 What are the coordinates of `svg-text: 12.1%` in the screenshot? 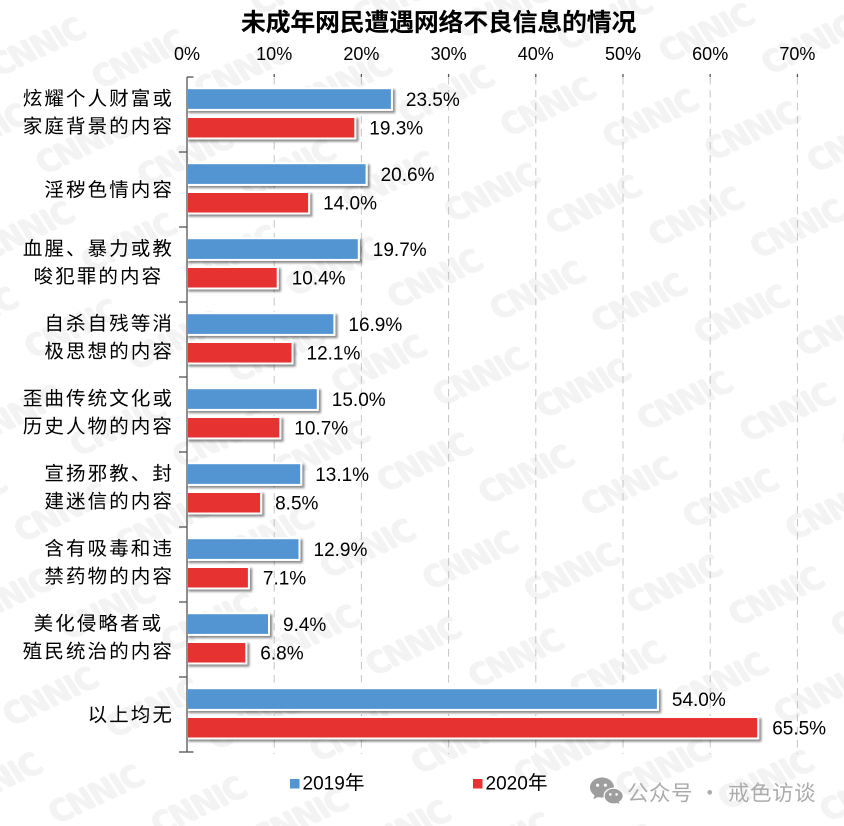 It's located at (334, 354).